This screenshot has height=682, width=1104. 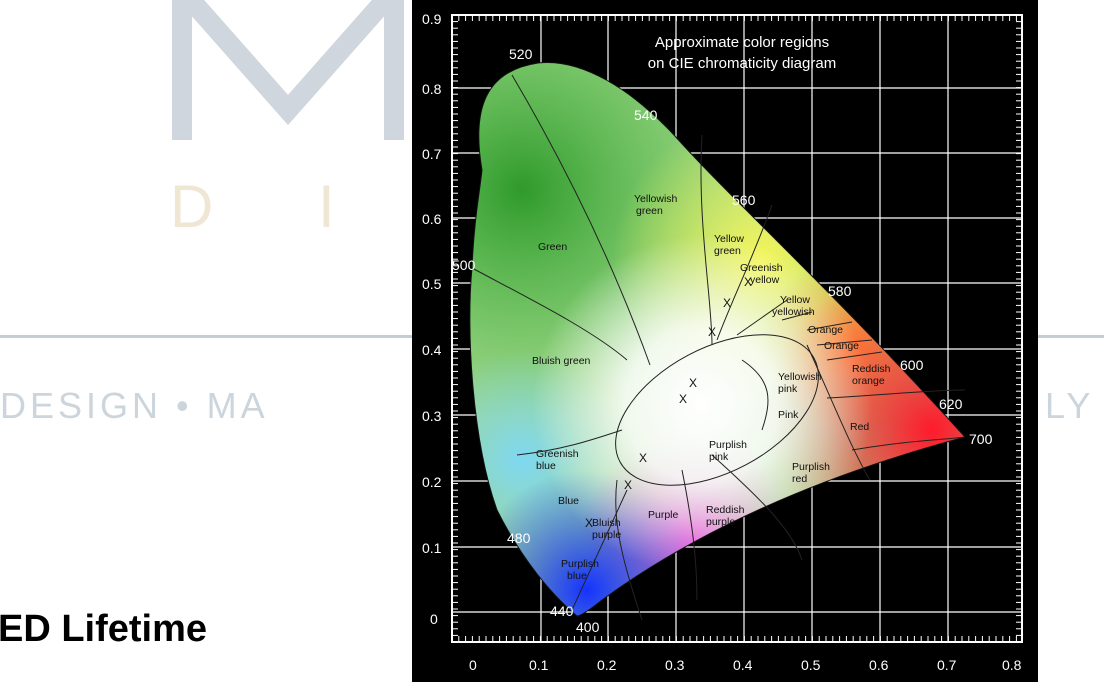 What do you see at coordinates (134, 405) in the screenshot?
I see `background-tagline-left: DESIGN • MA` at bounding box center [134, 405].